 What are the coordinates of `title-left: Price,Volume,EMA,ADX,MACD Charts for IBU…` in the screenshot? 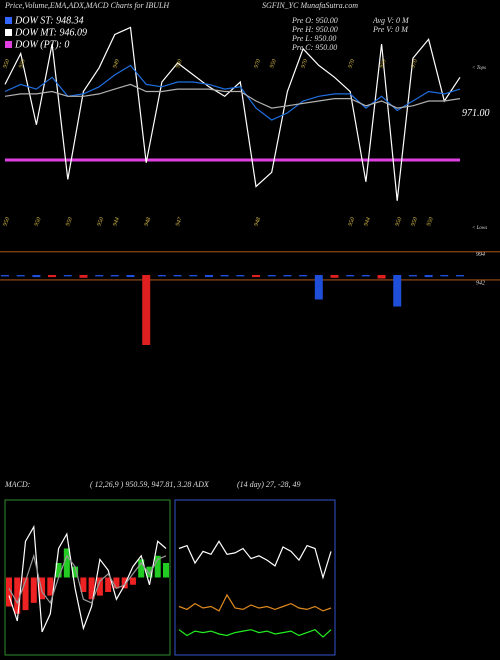 It's located at (87, 5).